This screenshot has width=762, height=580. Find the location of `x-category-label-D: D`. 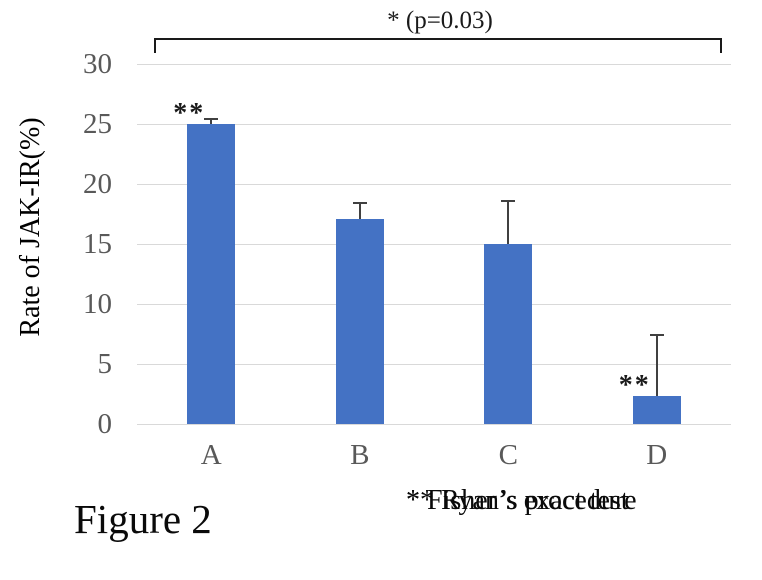

x-category-label-D: D is located at coordinates (657, 455).